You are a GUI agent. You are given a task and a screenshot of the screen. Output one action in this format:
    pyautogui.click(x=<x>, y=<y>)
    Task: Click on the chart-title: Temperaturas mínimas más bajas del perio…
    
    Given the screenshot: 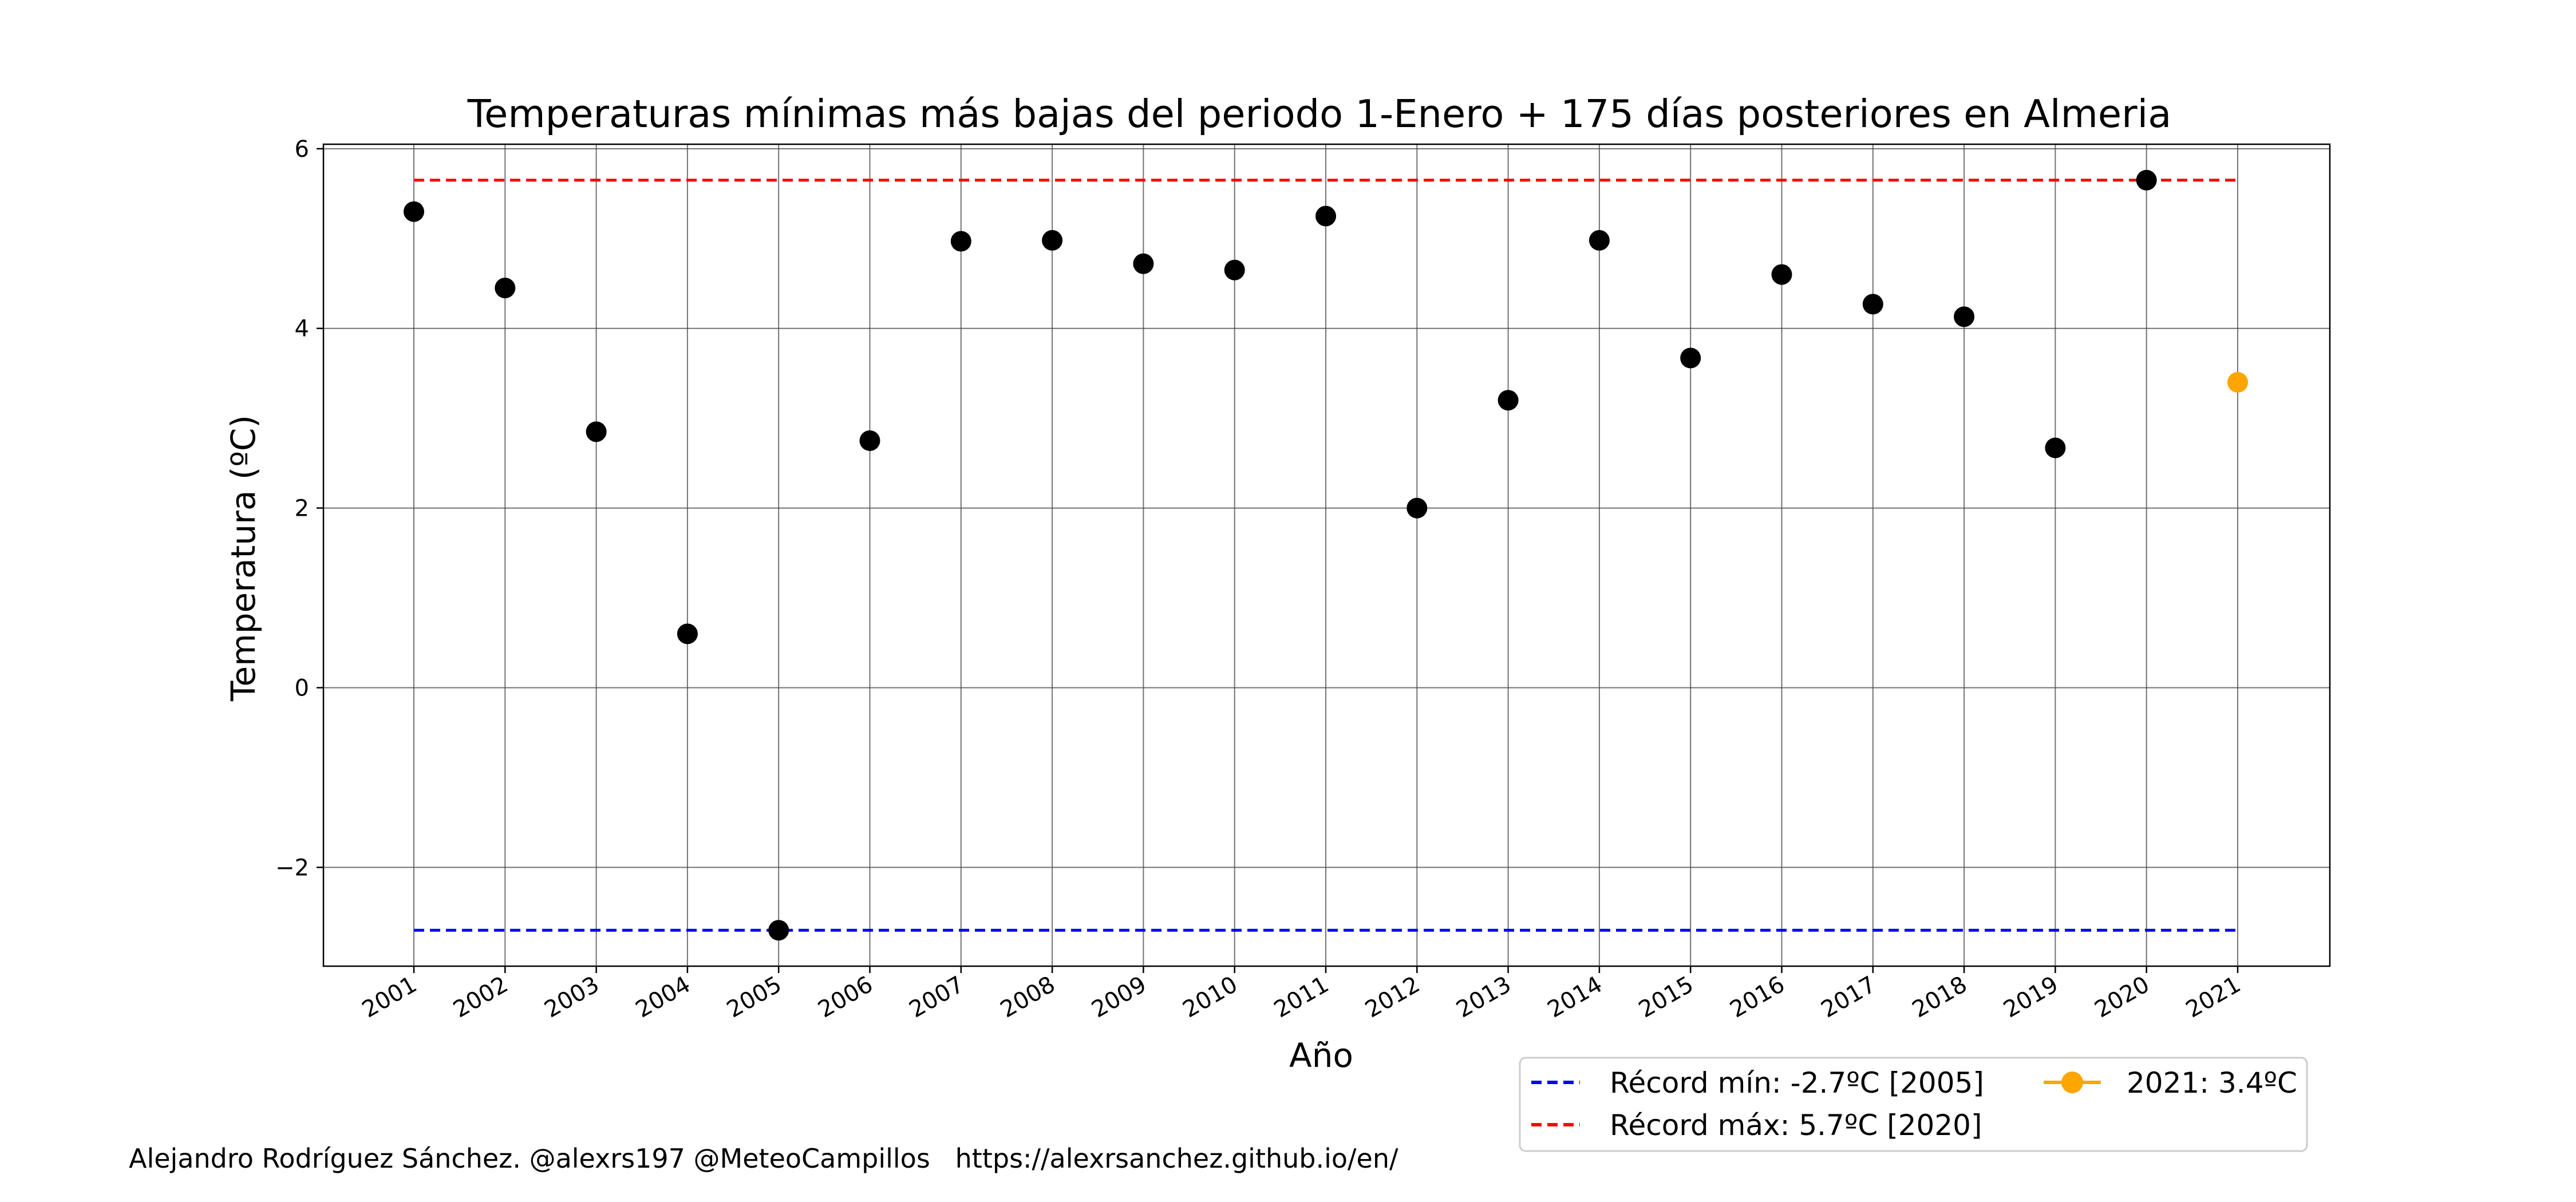 What is the action you would take?
    pyautogui.click(x=1319, y=114)
    